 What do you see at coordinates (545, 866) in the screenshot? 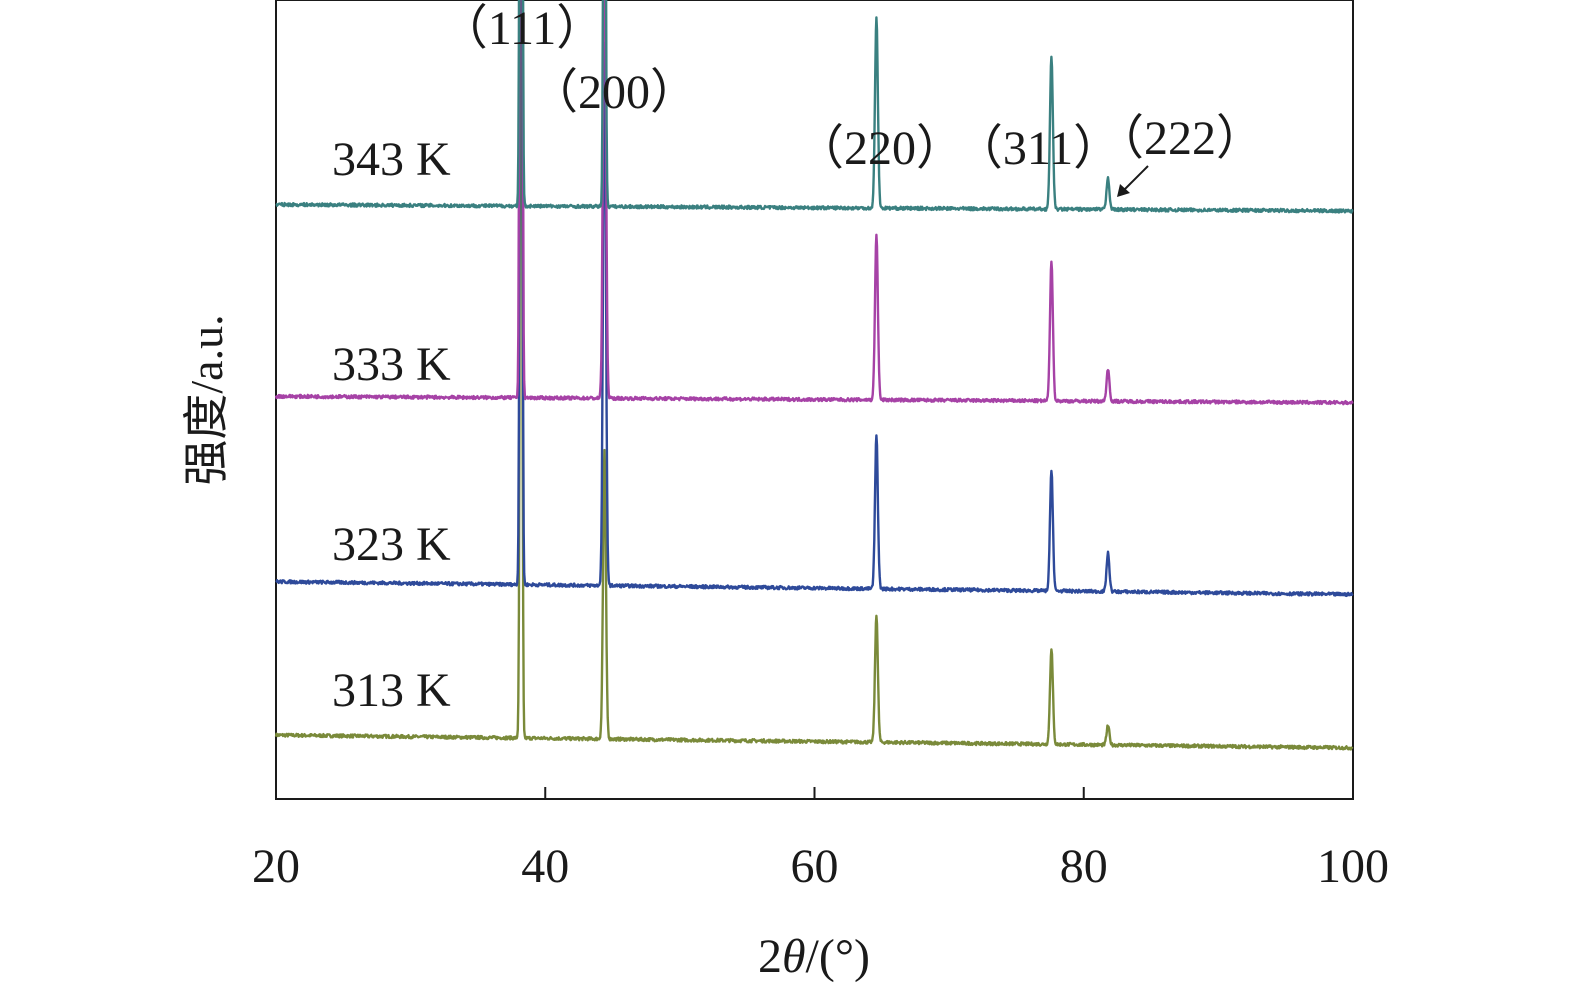
I see `x-tick-label: 40` at bounding box center [545, 866].